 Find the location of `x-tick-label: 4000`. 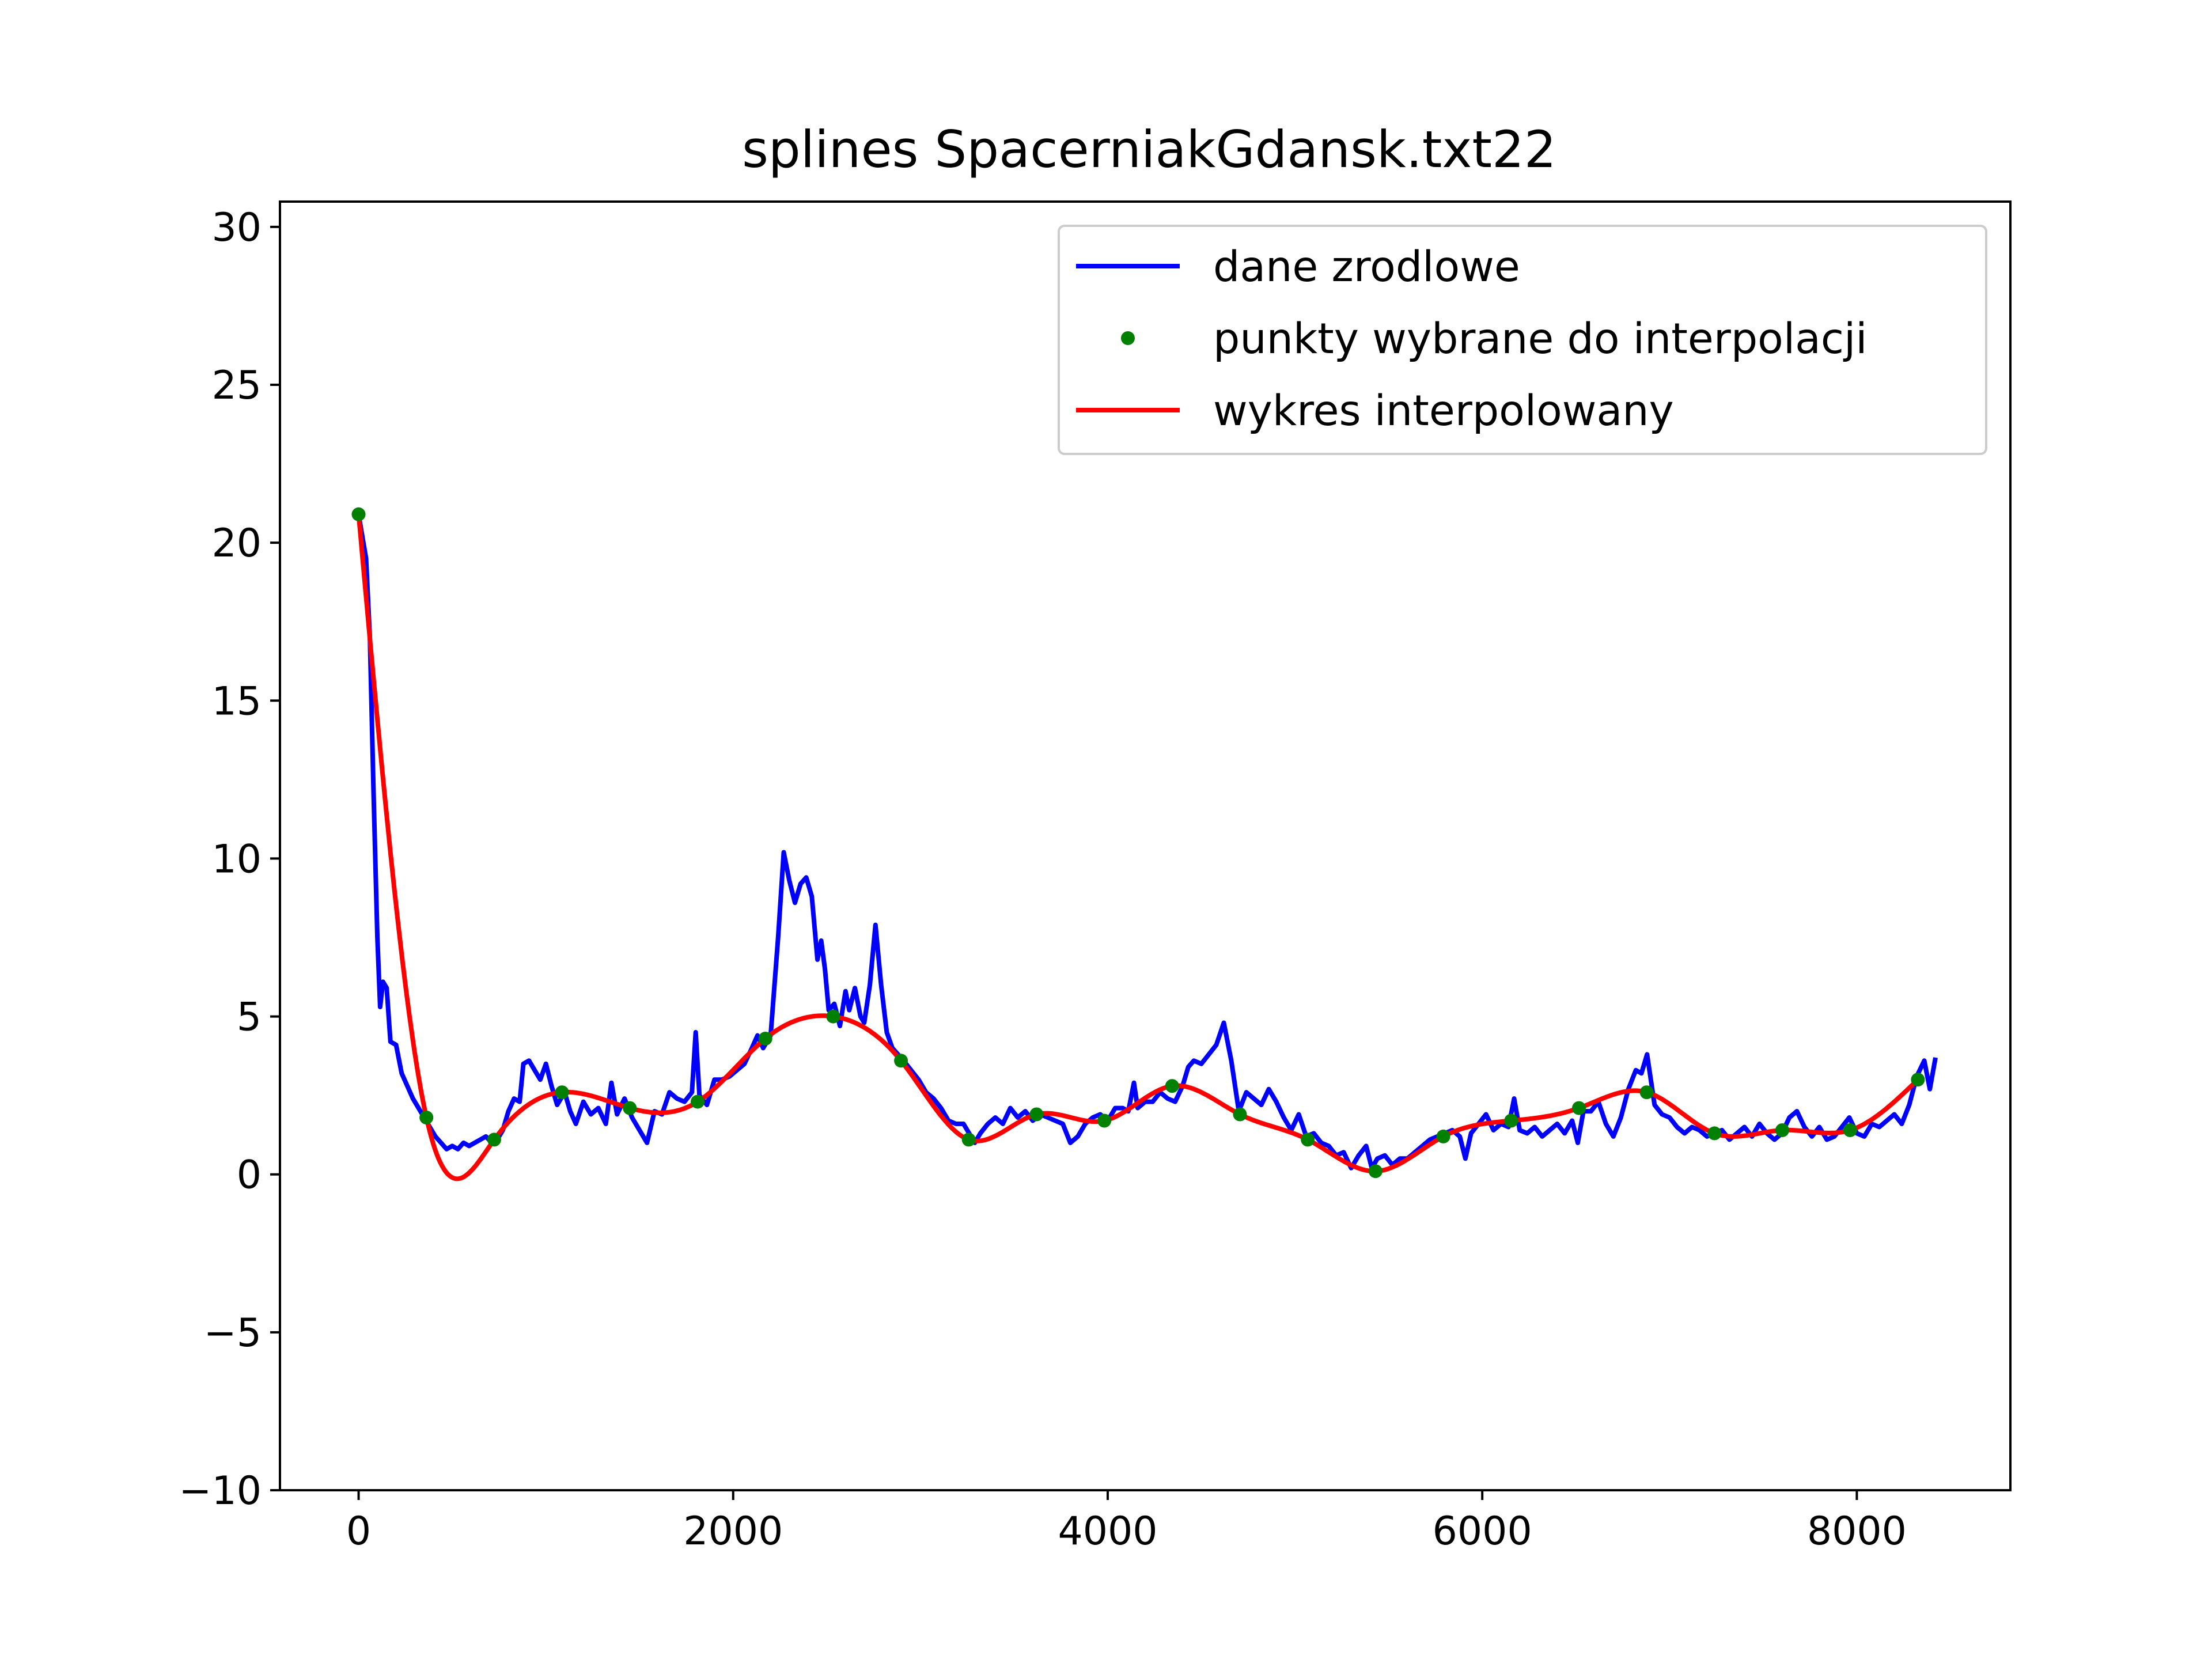

x-tick-label: 4000 is located at coordinates (1107, 1531).